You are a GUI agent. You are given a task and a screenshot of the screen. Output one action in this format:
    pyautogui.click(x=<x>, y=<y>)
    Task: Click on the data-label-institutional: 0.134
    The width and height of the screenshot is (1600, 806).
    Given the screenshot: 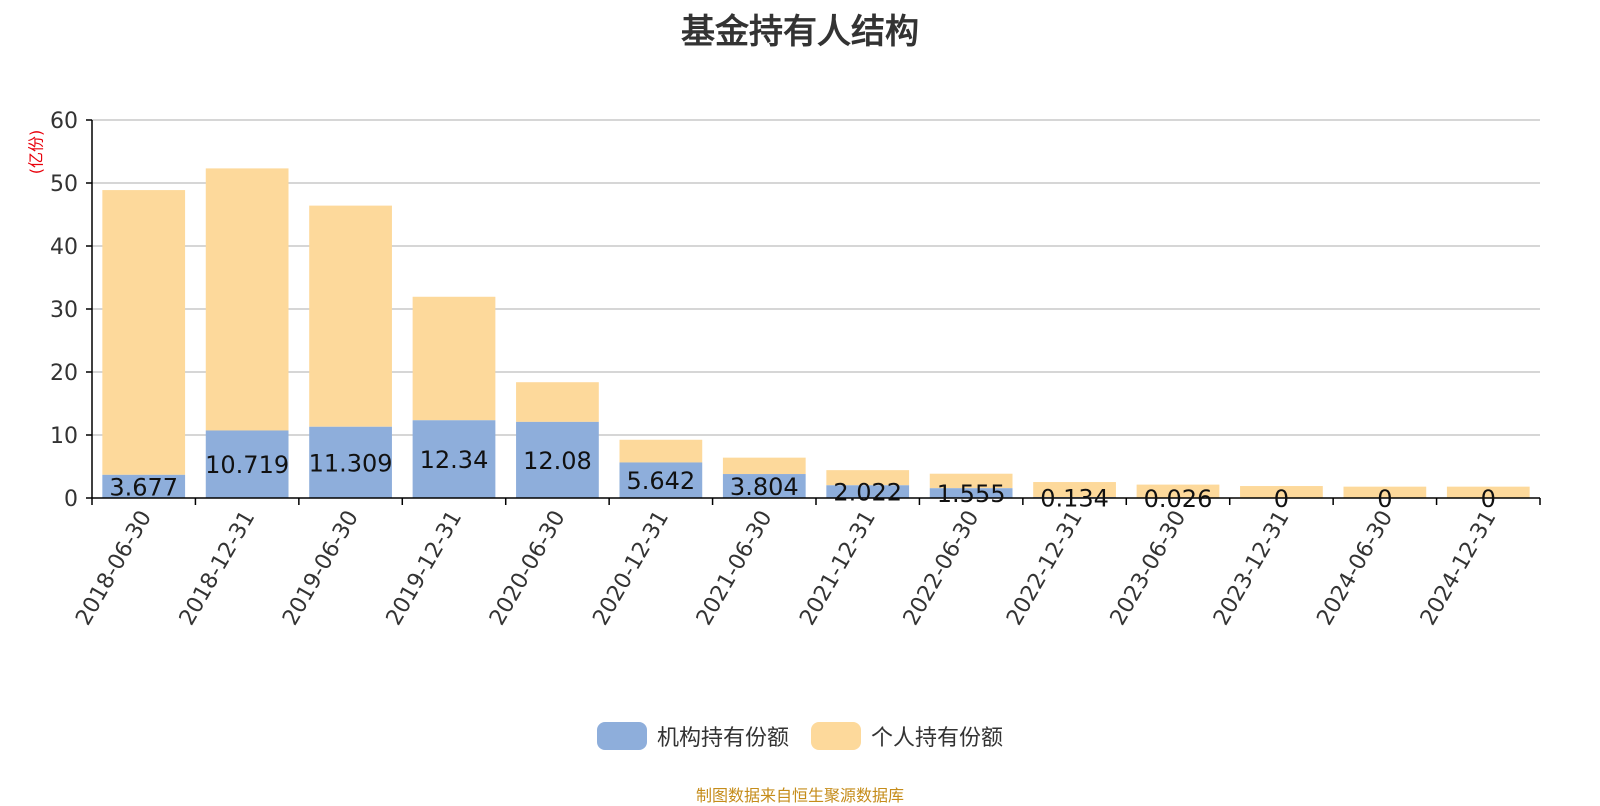 What is the action you would take?
    pyautogui.click(x=1074, y=499)
    